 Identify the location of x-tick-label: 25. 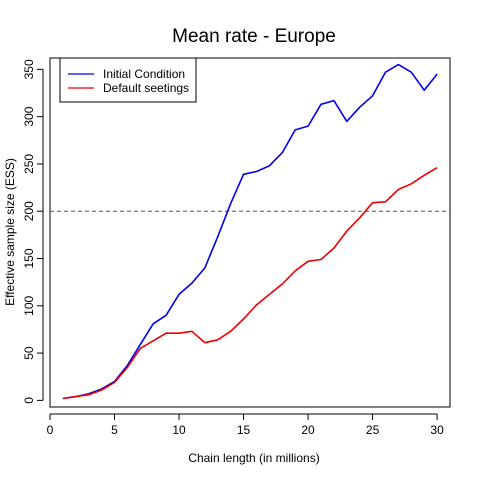
(373, 430).